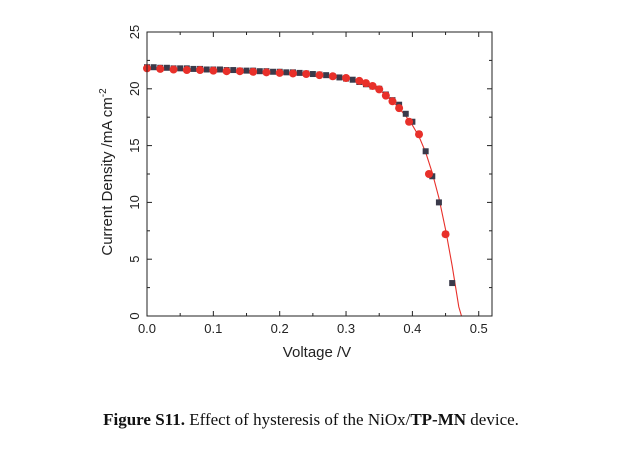 This screenshot has height=457, width=622. What do you see at coordinates (438, 419) in the screenshot?
I see `caption-bold-mid: TP-MN` at bounding box center [438, 419].